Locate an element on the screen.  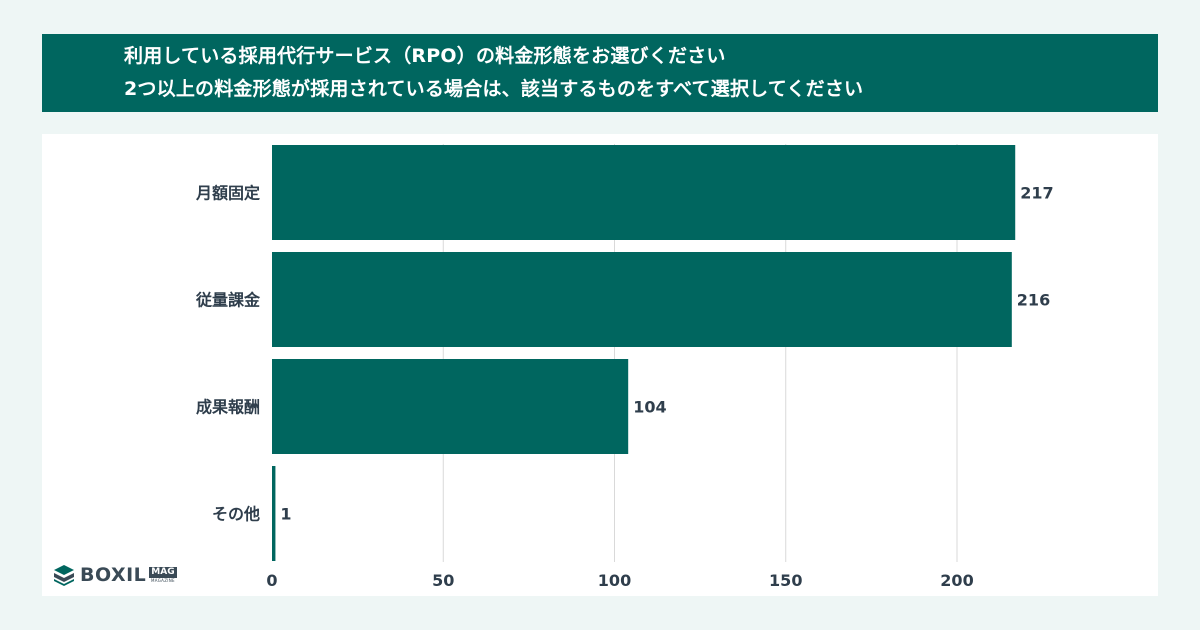
data-label-2: 216 is located at coordinates (1033, 300).